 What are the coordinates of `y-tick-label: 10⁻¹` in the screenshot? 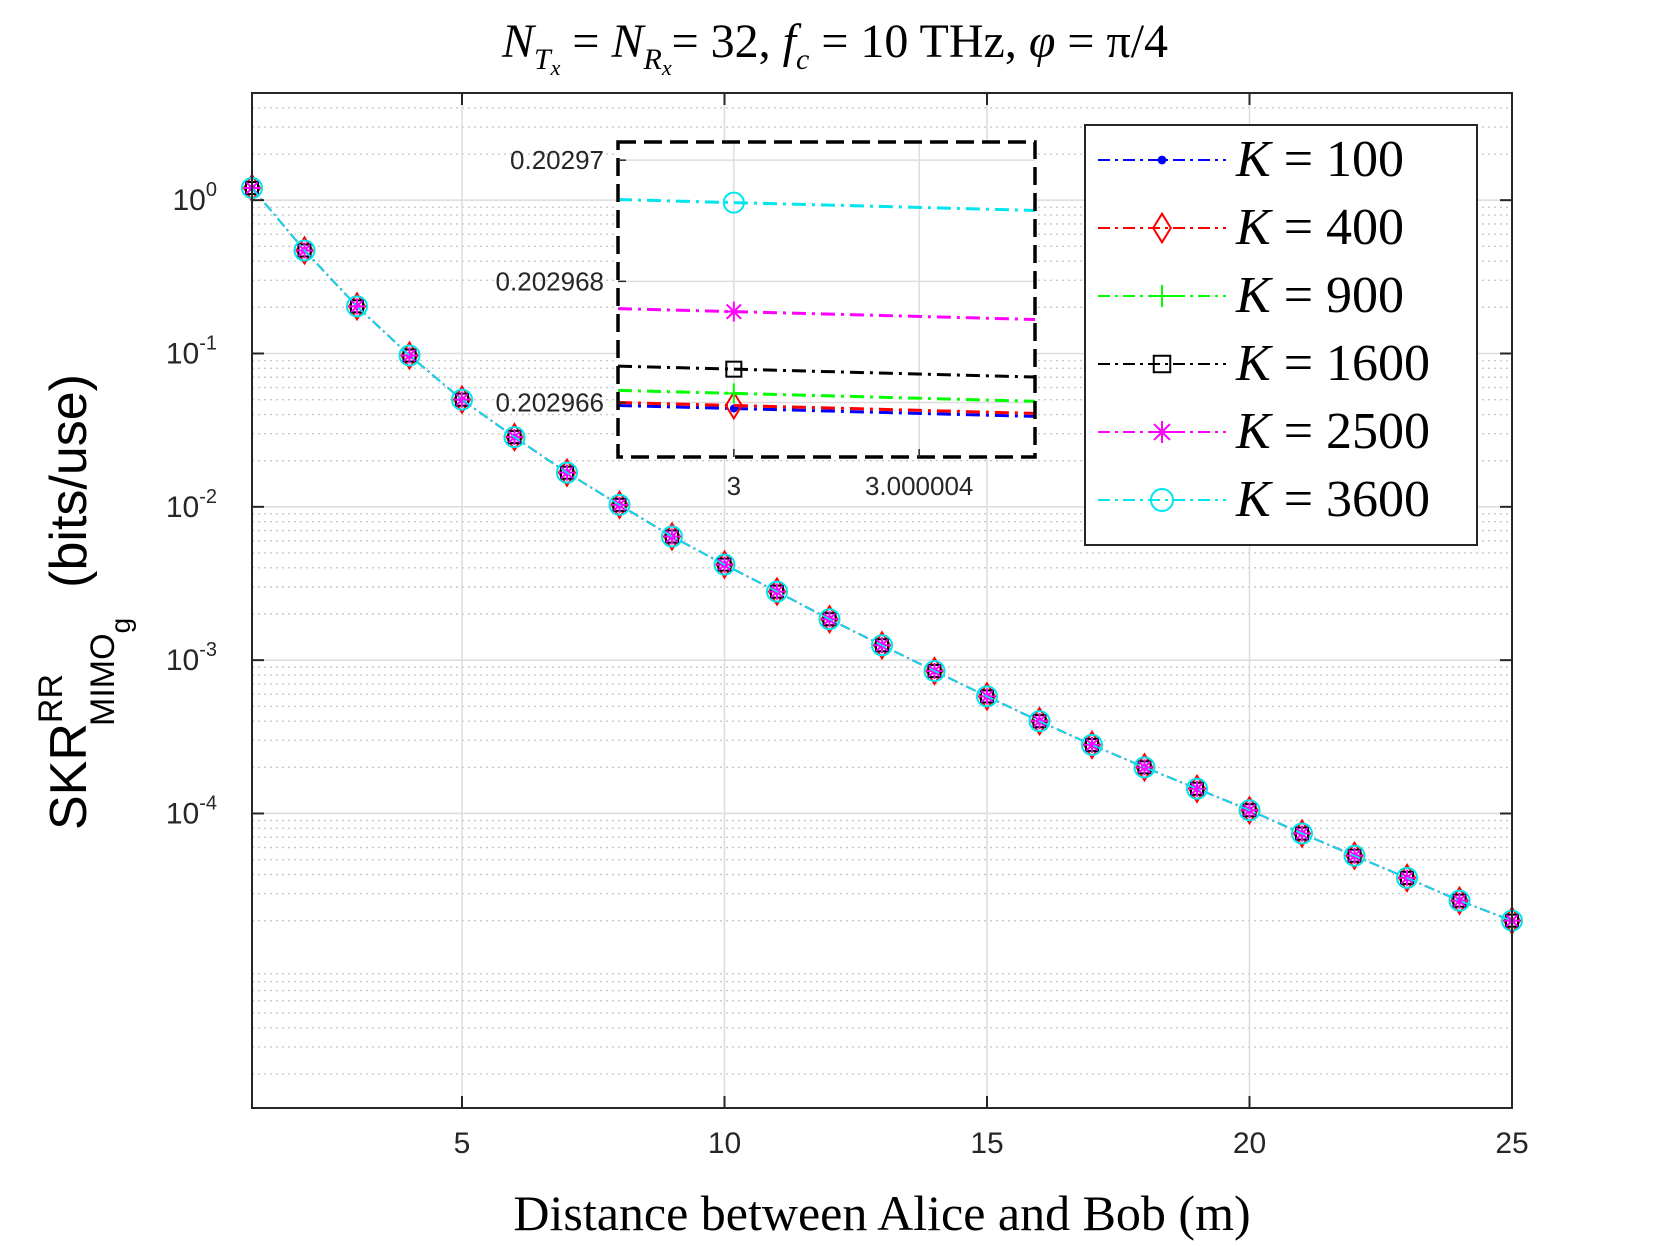 It's located at (191, 351).